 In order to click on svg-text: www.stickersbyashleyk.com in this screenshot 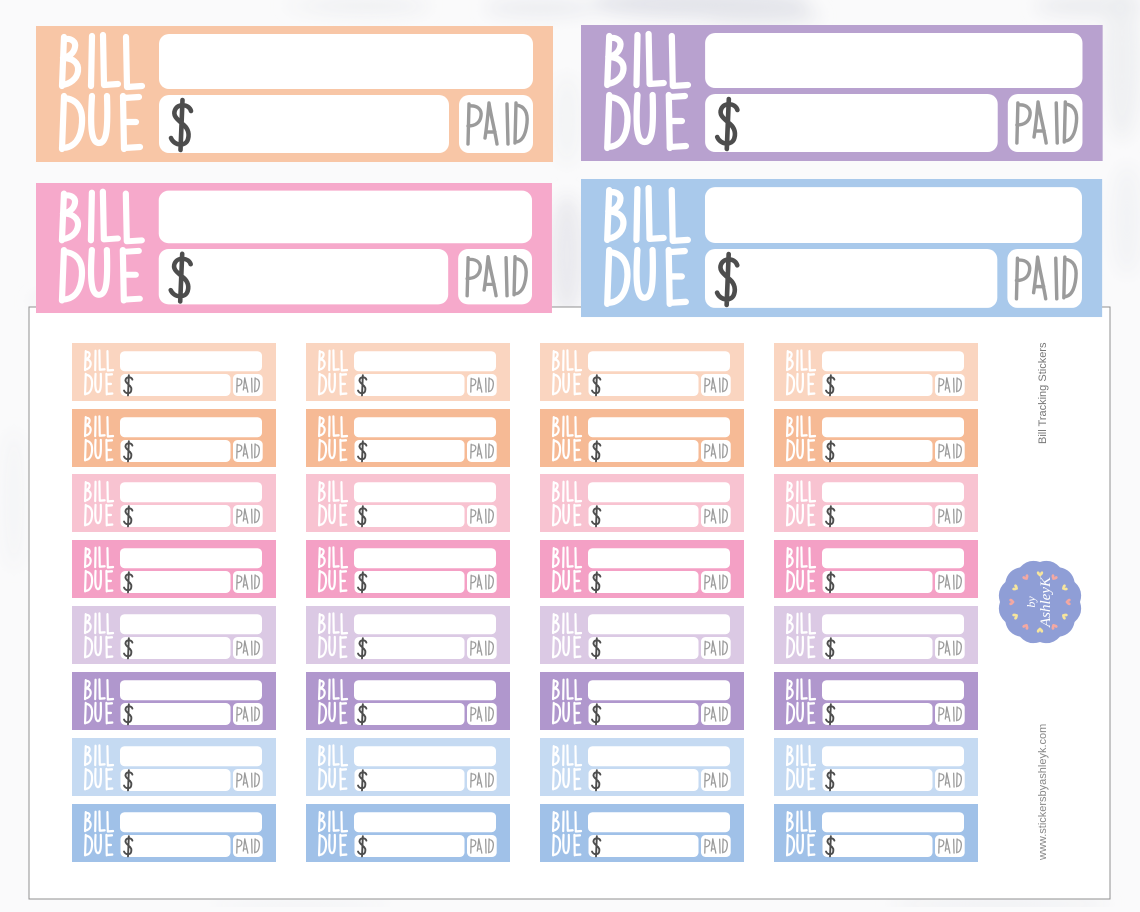, I will do `click(1043, 792)`.